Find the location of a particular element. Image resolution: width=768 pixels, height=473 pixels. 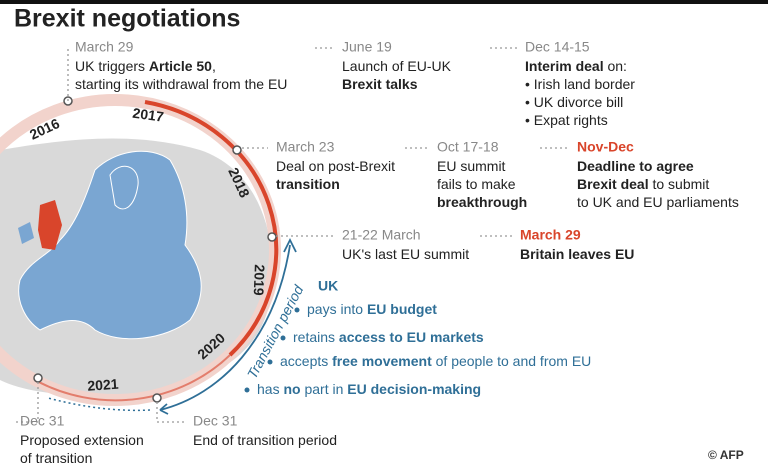

event-line: of transition is located at coordinates (56, 458).